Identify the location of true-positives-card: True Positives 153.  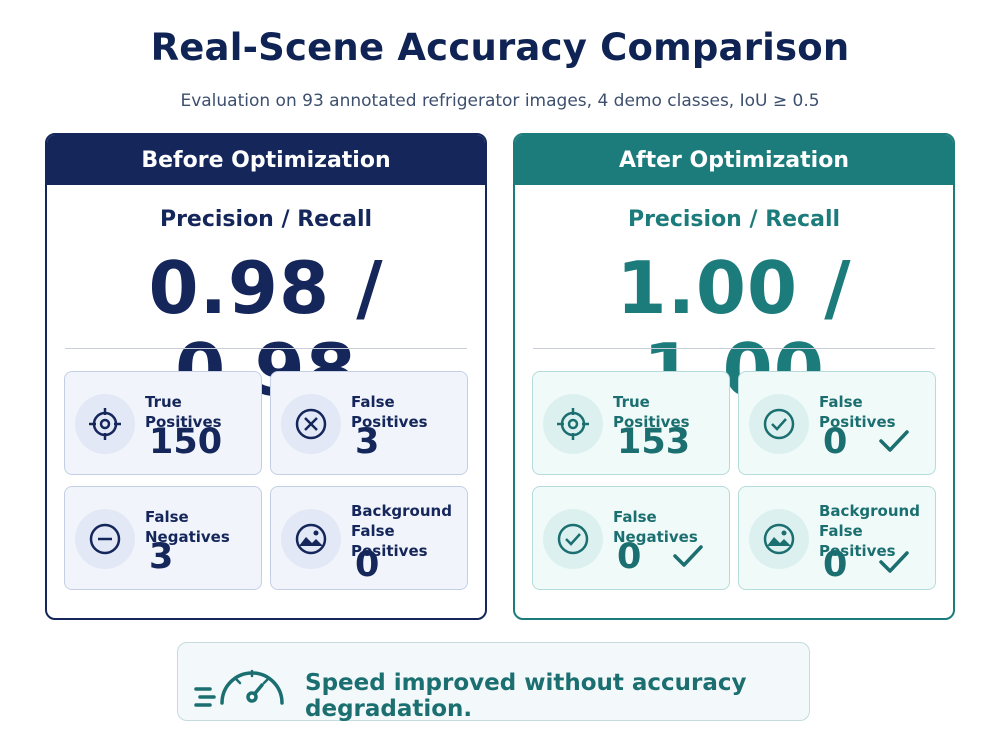
(631, 423).